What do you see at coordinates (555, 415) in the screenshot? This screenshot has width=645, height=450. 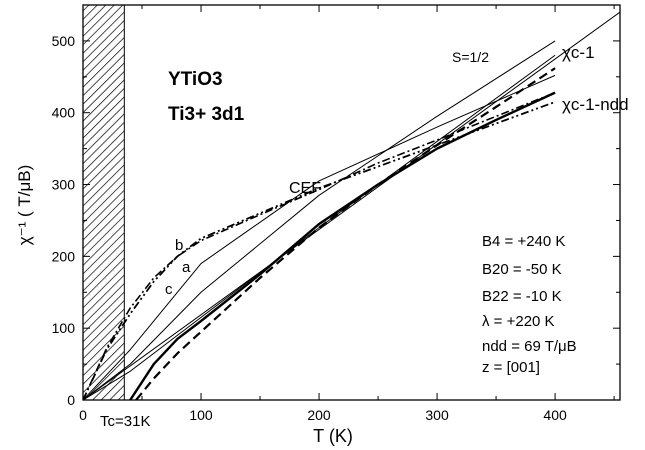 I see `x-tick-label: 400` at bounding box center [555, 415].